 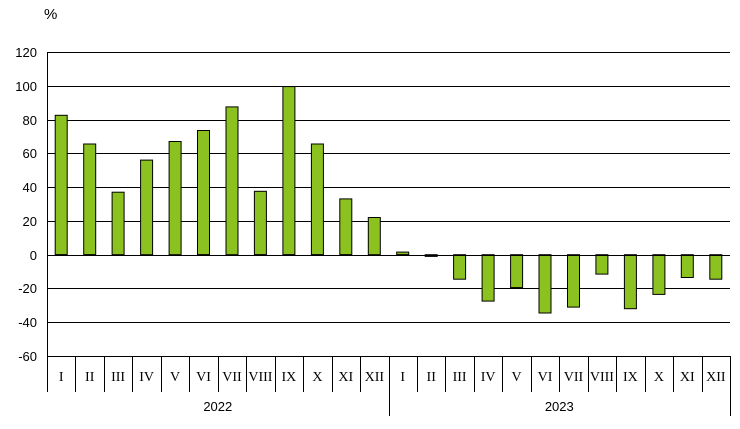 I want to click on y-tick-label: 100, so click(x=26, y=86).